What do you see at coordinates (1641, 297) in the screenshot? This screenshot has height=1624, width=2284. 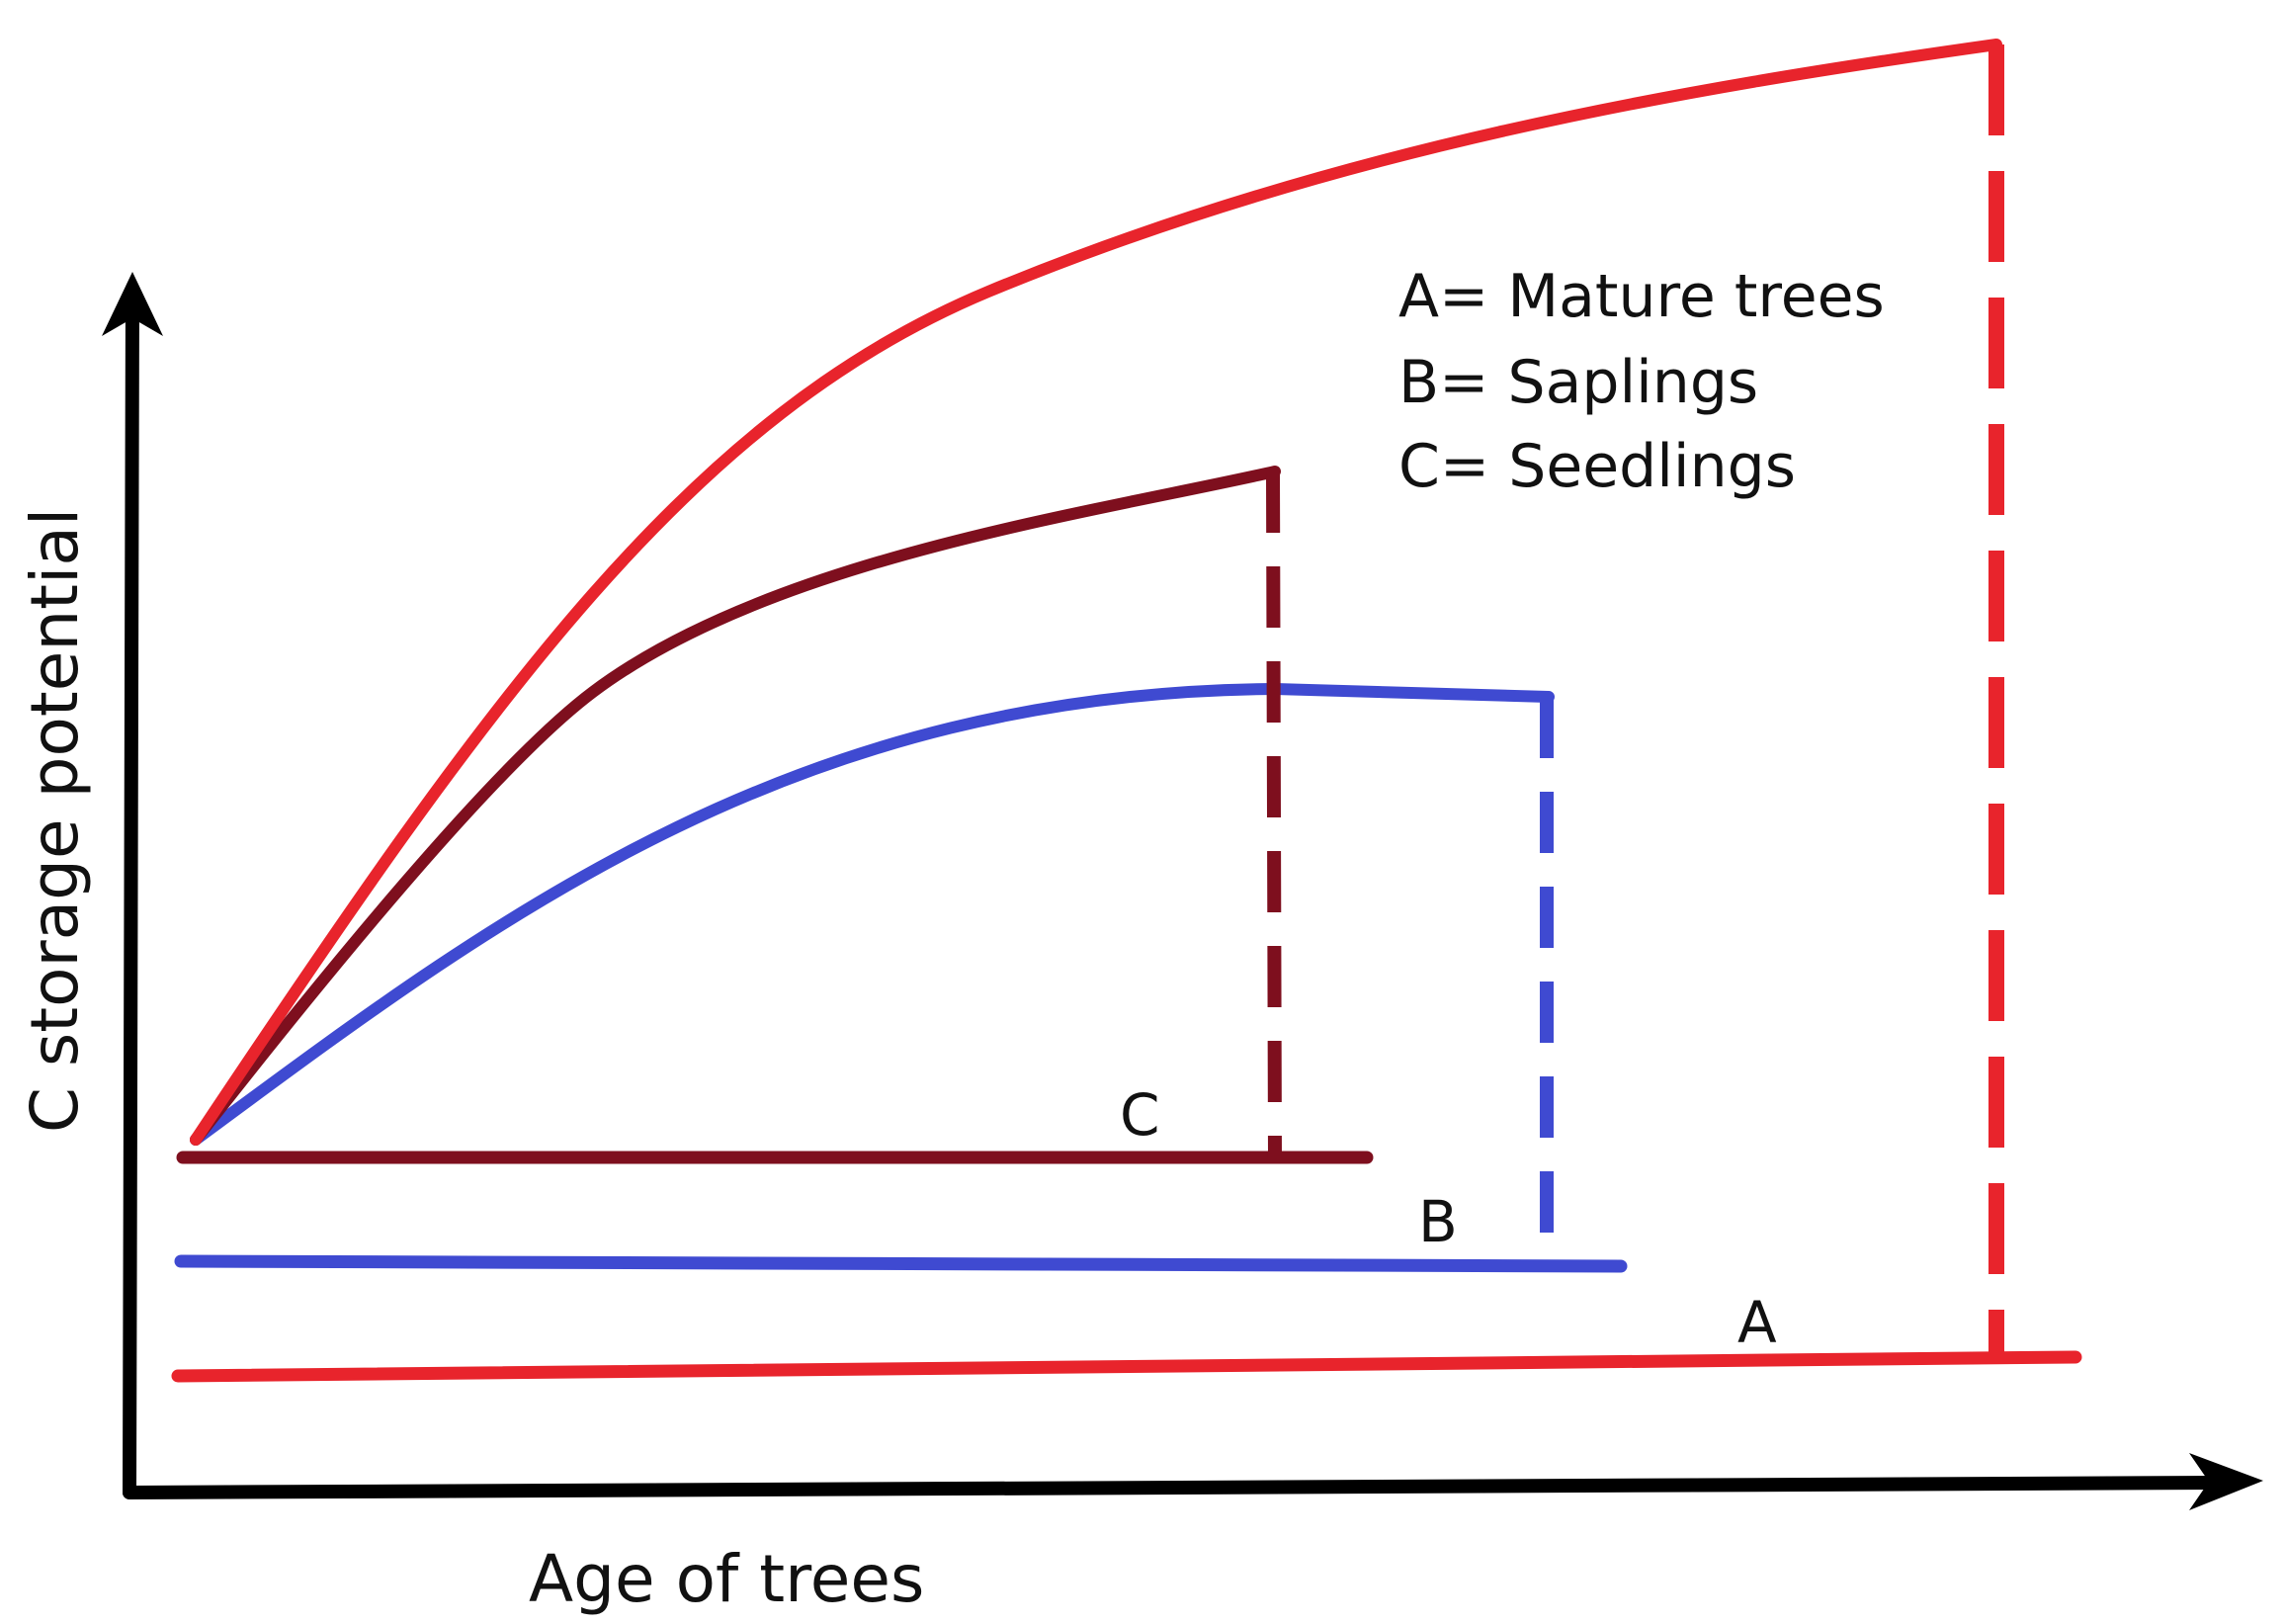 I see `legend-entry-a: A= Mature trees` at bounding box center [1641, 297].